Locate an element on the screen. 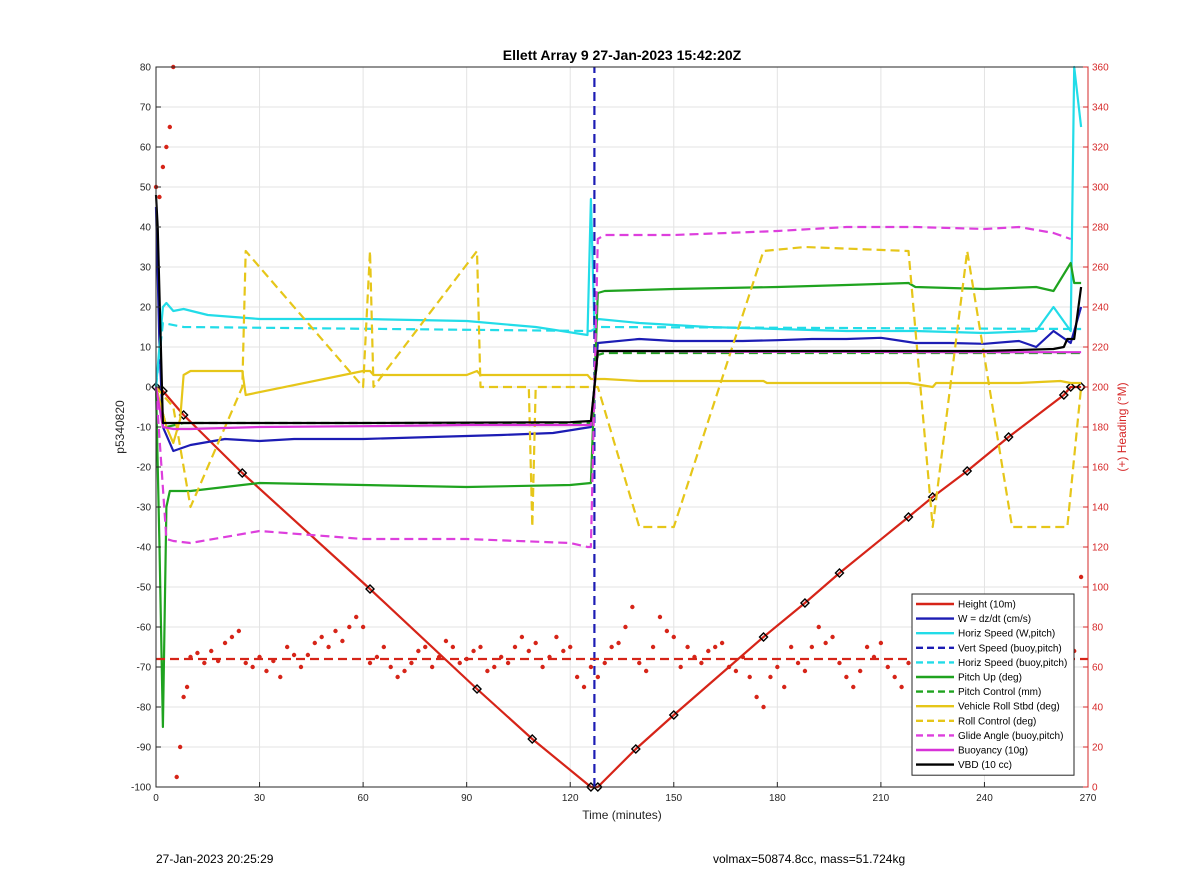  y-tick-label: 30 is located at coordinates (146, 268).